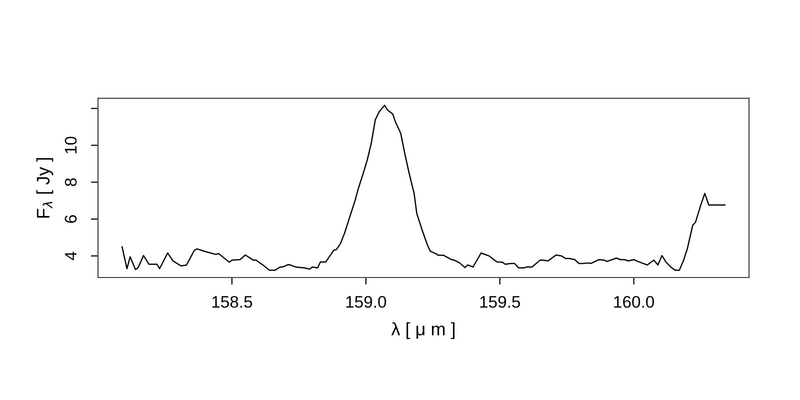 This screenshot has height=400, width=800. Describe the element at coordinates (70, 256) in the screenshot. I see `y-tick-label: 4` at that location.